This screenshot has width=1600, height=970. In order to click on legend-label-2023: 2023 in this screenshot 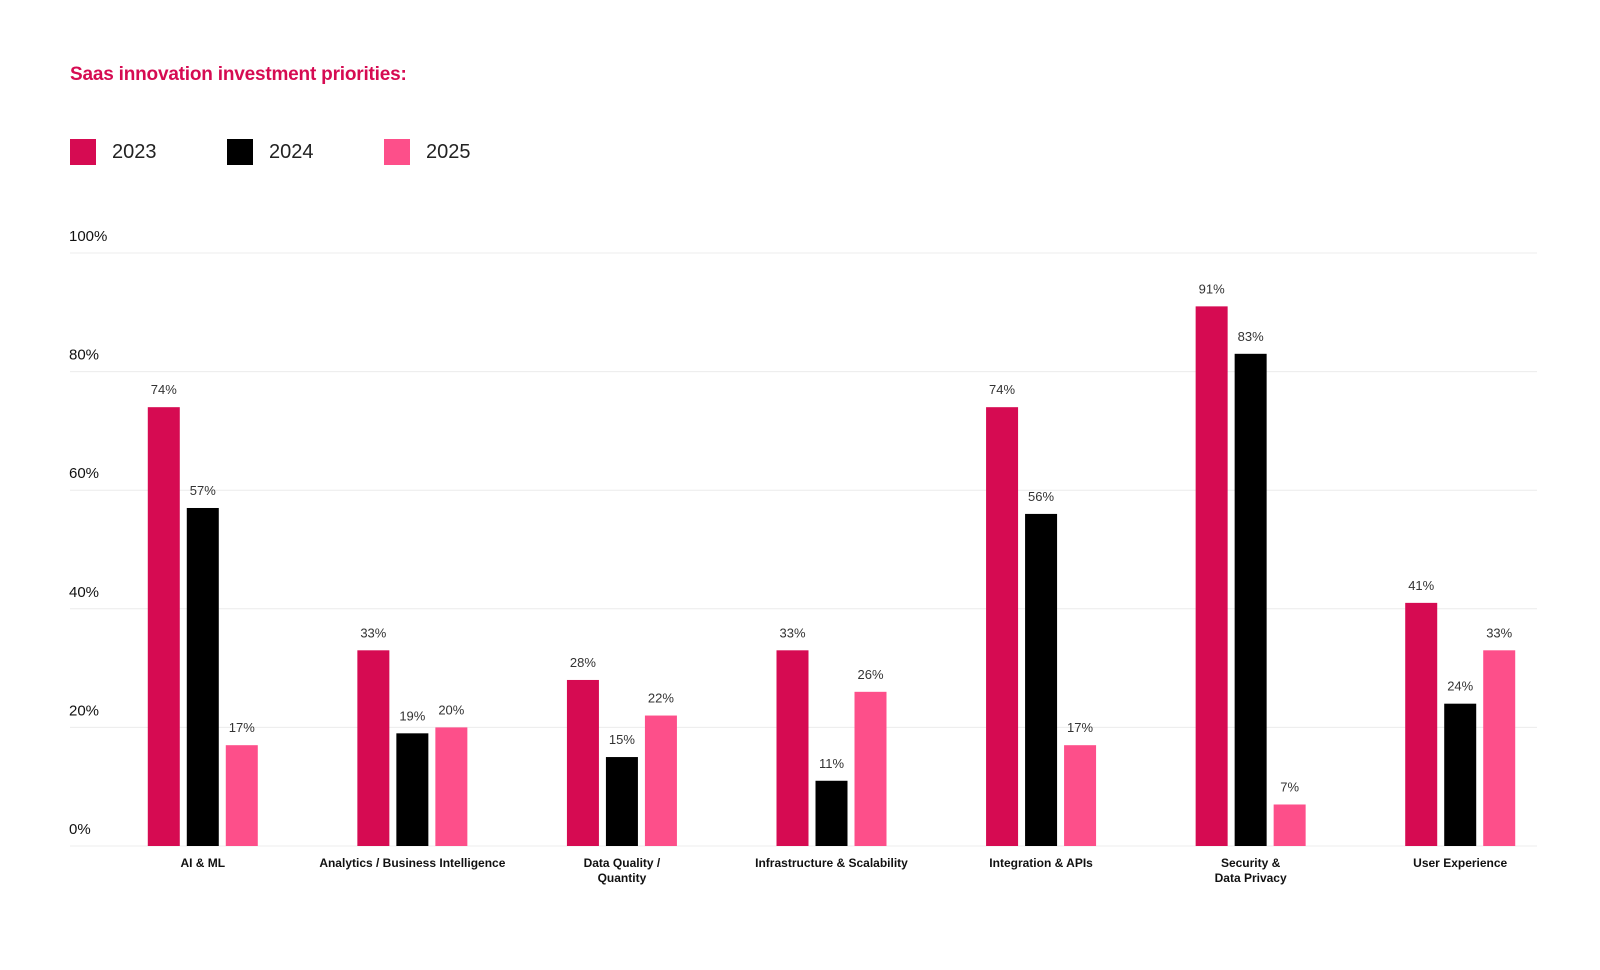, I will do `click(134, 152)`.